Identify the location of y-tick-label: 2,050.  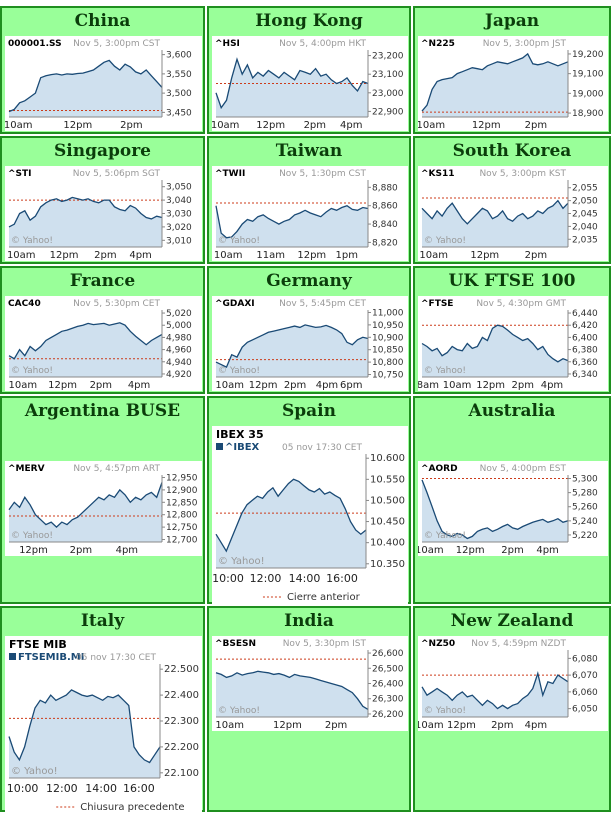
(585, 202).